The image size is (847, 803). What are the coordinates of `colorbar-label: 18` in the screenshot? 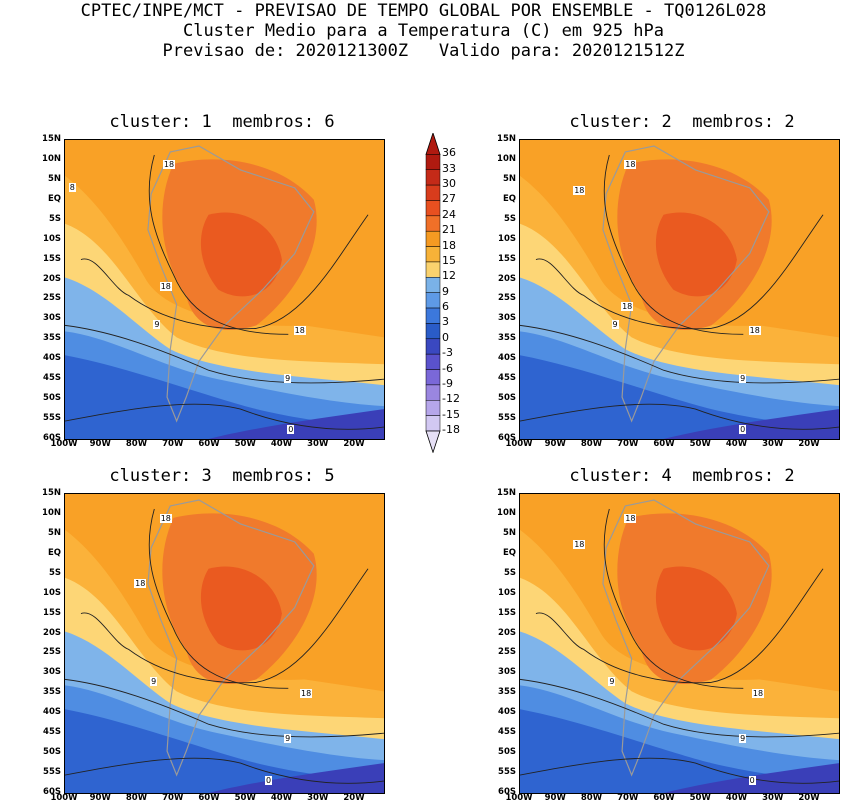 It's located at (449, 245).